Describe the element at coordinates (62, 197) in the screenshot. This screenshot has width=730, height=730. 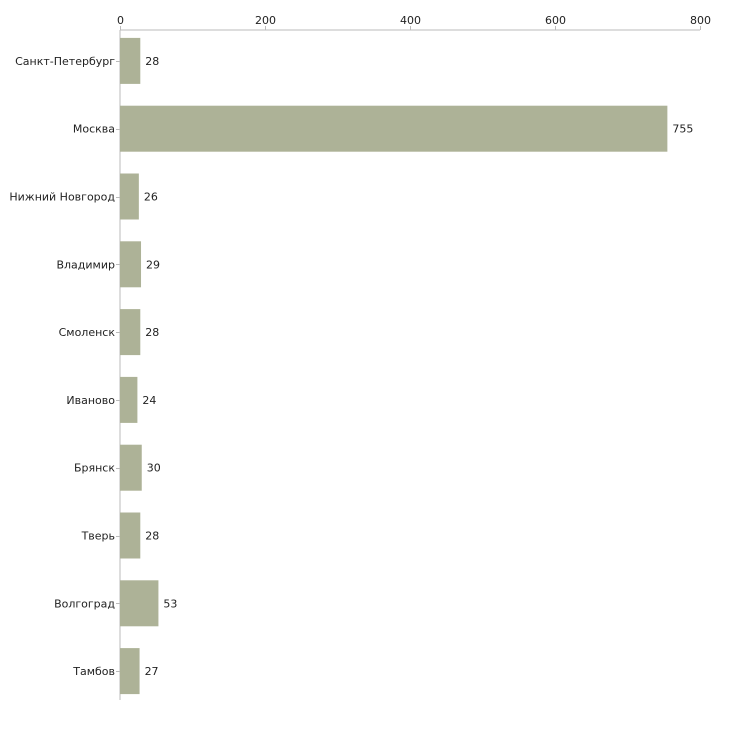
I see `category-label: Нижний Новгород` at that location.